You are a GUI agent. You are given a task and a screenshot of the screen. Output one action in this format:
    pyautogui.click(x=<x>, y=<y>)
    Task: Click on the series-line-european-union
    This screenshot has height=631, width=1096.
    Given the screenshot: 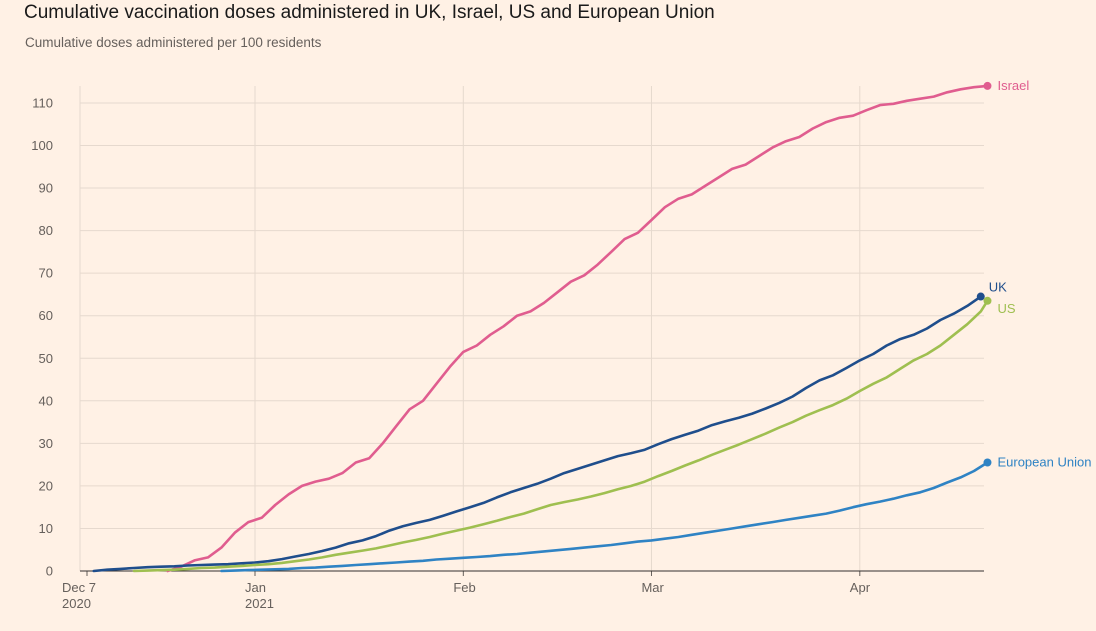 What is the action you would take?
    pyautogui.click(x=604, y=517)
    